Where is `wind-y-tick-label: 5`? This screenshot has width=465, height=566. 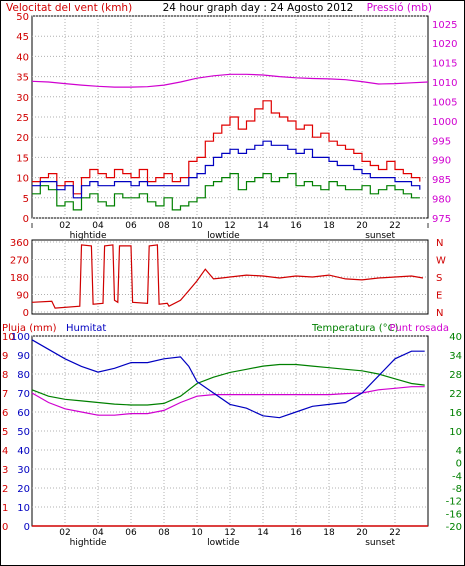
wind-y-tick-label: 5 is located at coordinates (26, 199).